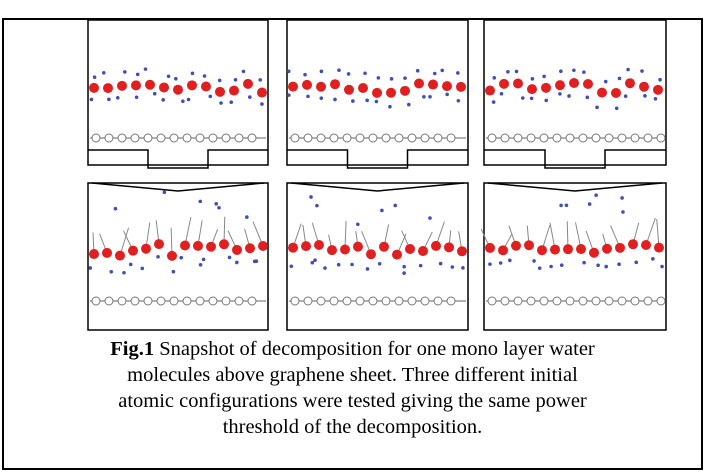 This screenshot has width=708, height=474. I want to click on caption-line: threshold of the decomposition., so click(352, 427).